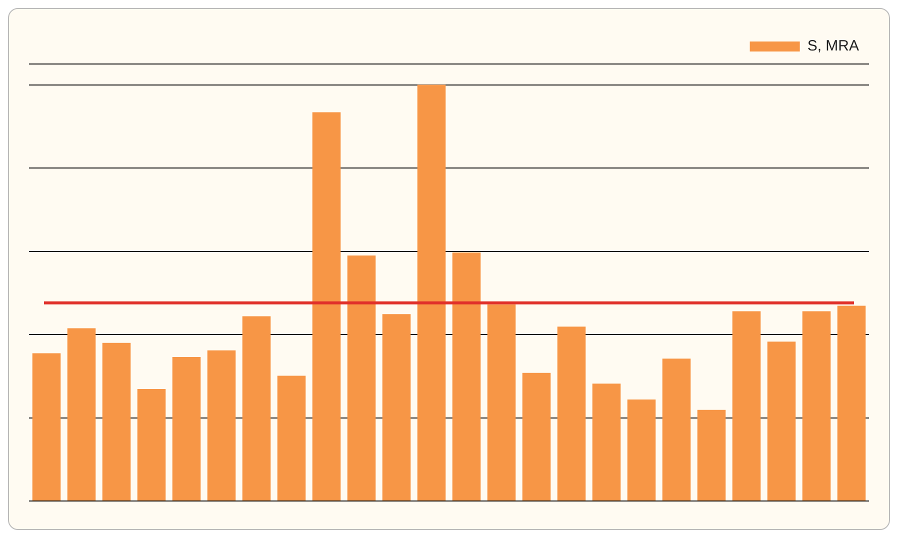 The width and height of the screenshot is (899, 541). What do you see at coordinates (833, 46) in the screenshot?
I see `legend-label: S, MRA` at bounding box center [833, 46].